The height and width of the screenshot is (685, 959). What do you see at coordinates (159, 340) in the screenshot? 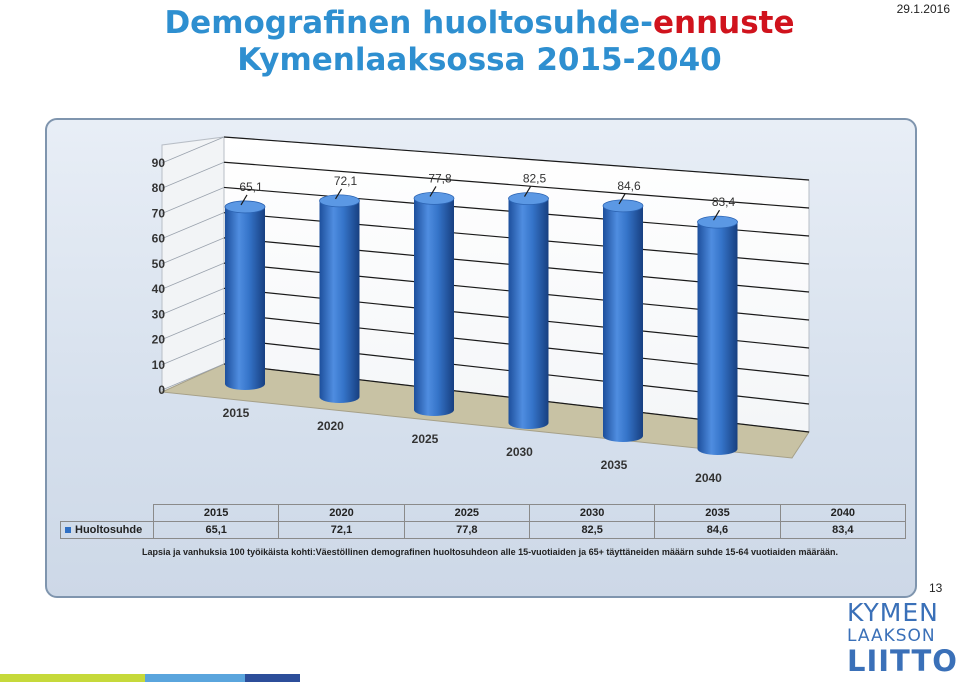
I see `y-tick-label: 20` at bounding box center [159, 340].